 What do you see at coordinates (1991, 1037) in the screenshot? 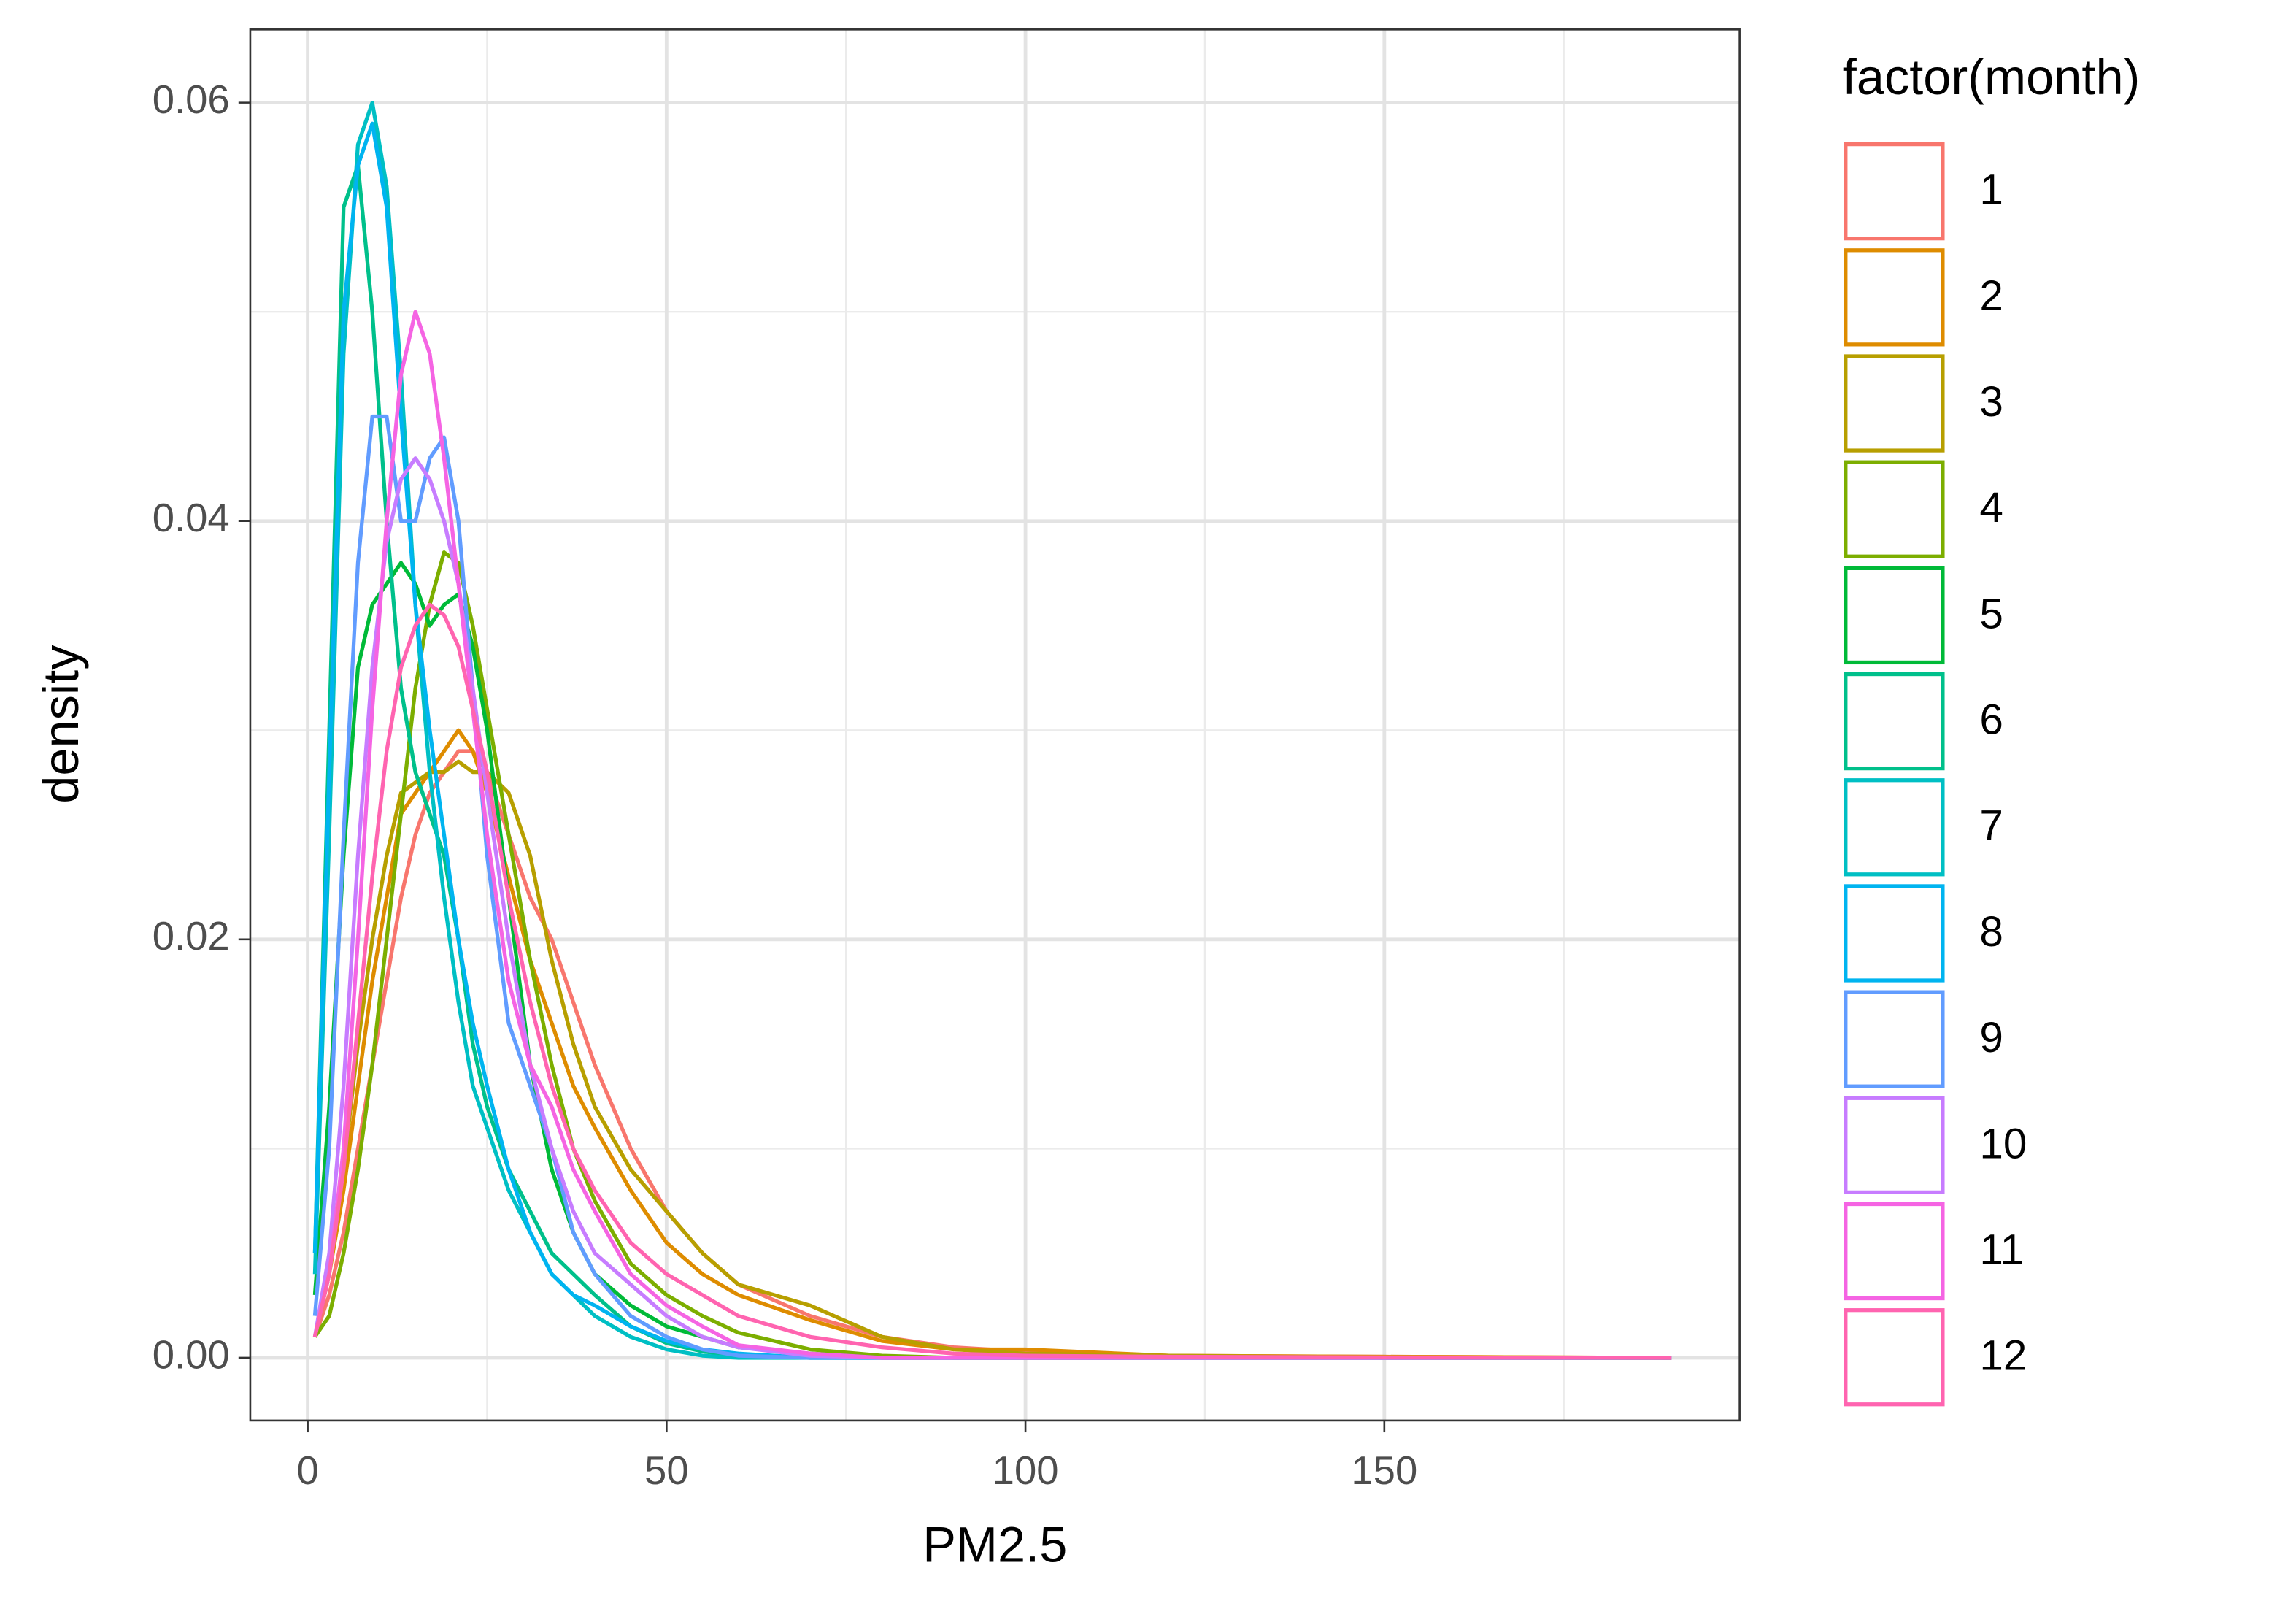
I see `legend-label: 9` at bounding box center [1991, 1037].